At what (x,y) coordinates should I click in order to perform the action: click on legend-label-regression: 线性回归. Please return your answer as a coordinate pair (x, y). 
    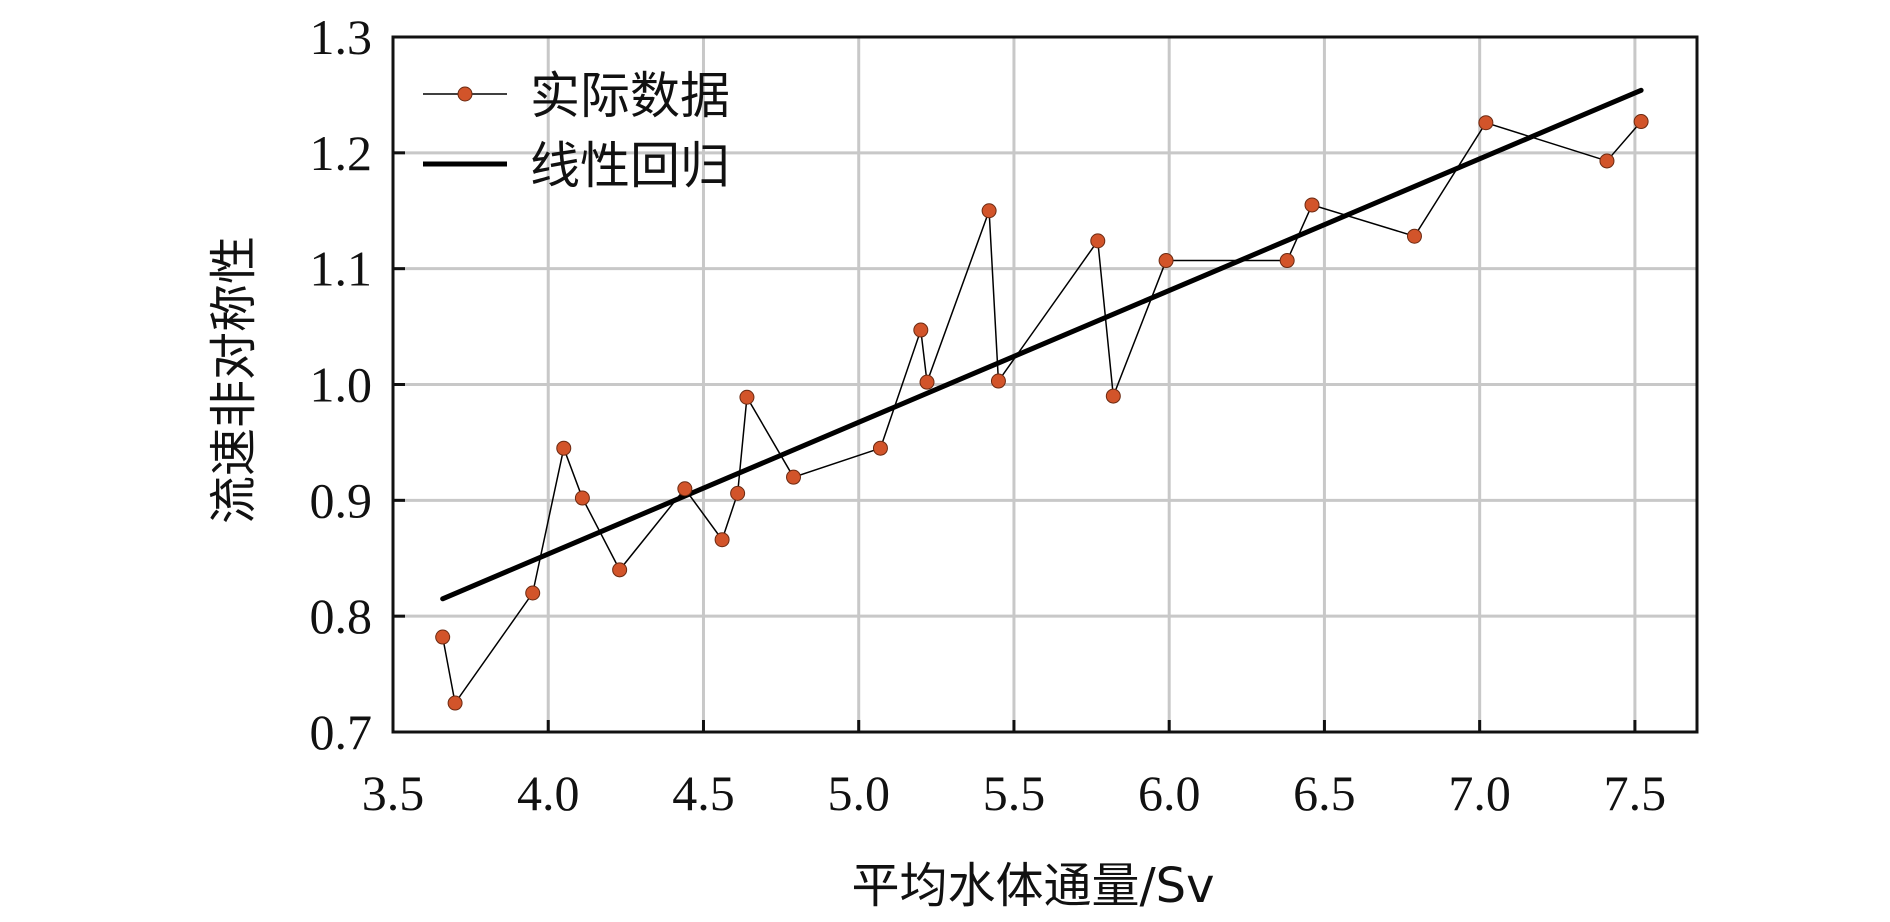
    Looking at the image, I should click on (630, 166).